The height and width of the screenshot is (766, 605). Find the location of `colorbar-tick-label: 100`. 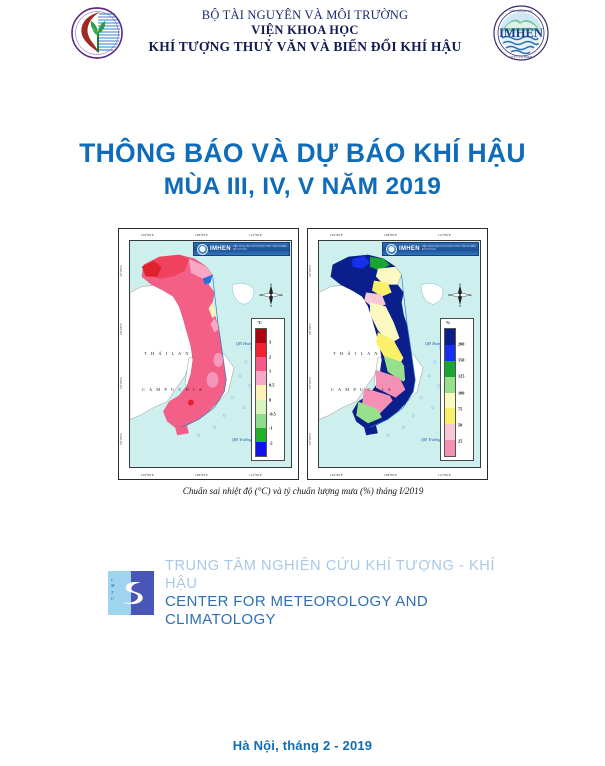

colorbar-tick-label: 100 is located at coordinates (461, 392).